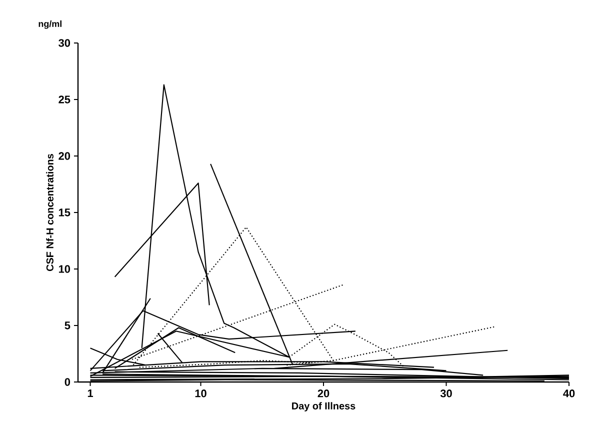  I want to click on x-tick-label: 30, so click(446, 394).